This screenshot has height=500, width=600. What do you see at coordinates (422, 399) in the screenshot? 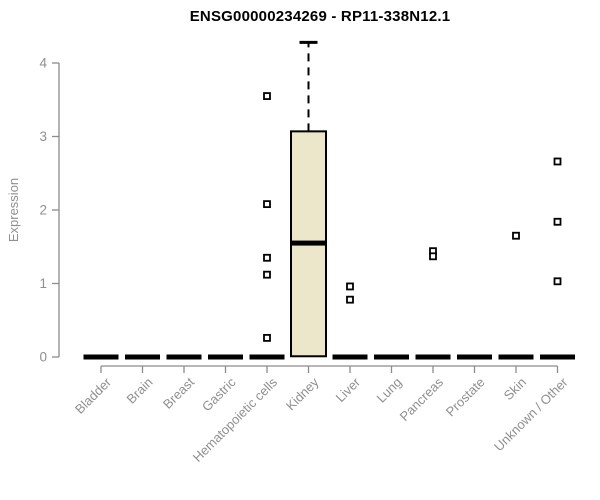
I see `category-label: Pancreas` at bounding box center [422, 399].